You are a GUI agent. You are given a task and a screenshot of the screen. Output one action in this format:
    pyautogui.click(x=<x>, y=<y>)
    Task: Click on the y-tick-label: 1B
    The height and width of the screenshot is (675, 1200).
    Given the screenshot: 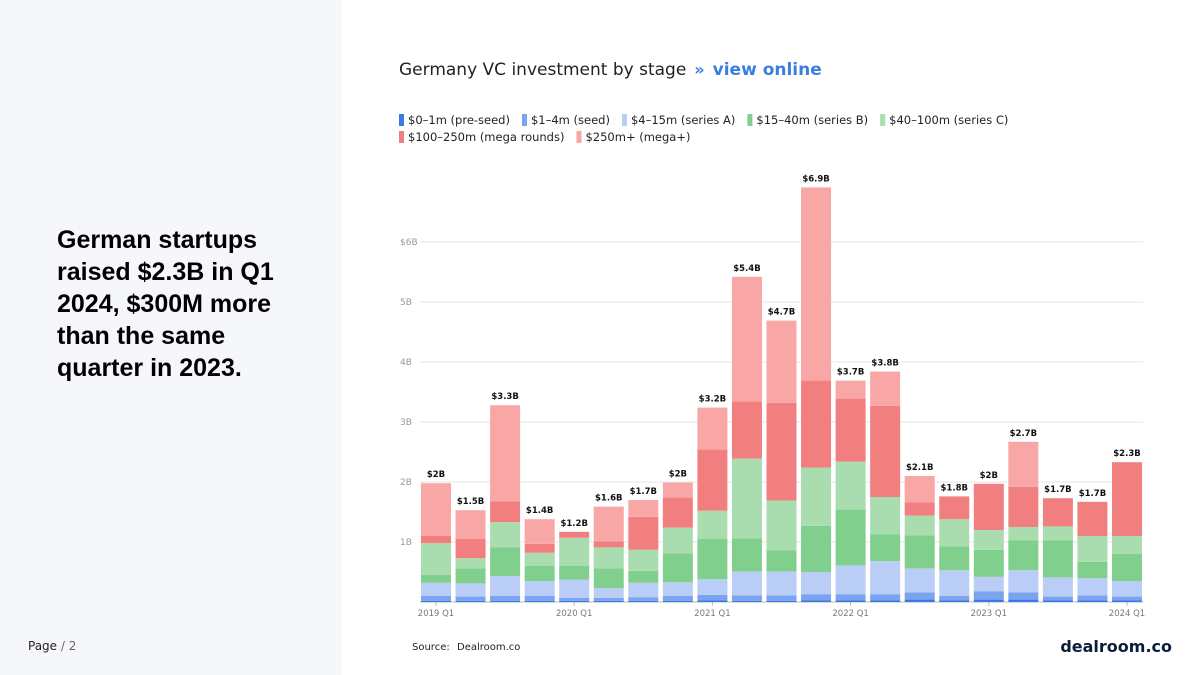 What is the action you would take?
    pyautogui.click(x=406, y=543)
    